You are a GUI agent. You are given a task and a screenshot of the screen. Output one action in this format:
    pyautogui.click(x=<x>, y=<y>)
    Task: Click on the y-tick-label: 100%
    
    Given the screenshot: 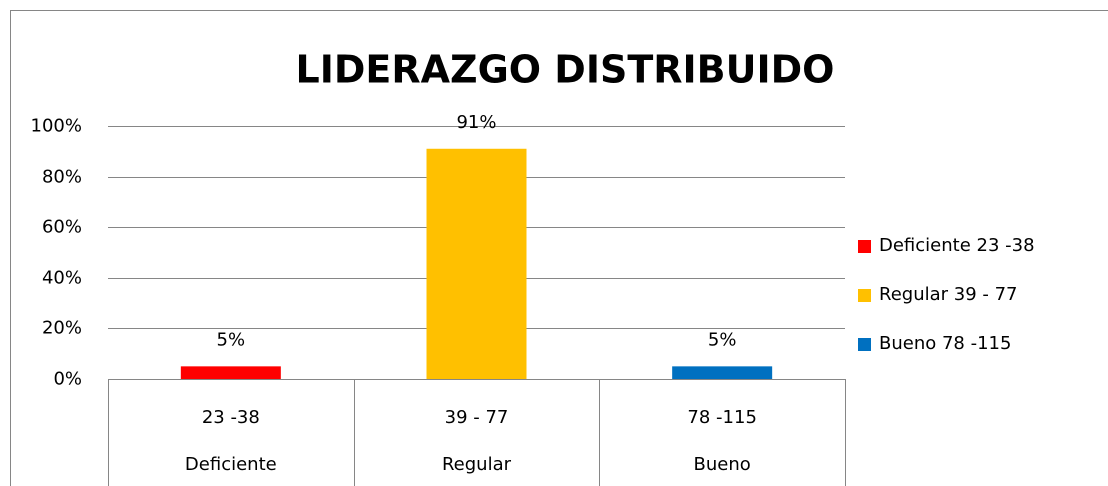 What is the action you would take?
    pyautogui.click(x=56, y=126)
    